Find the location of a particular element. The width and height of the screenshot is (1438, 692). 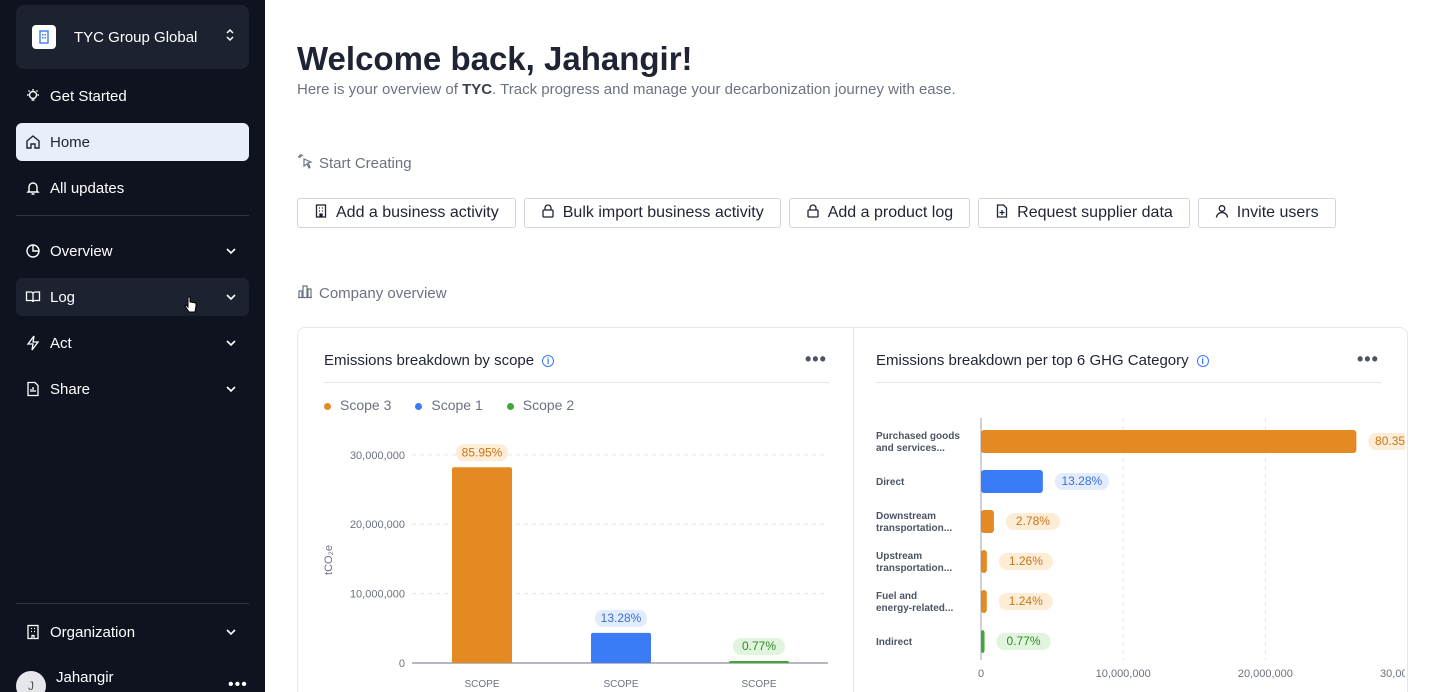

x-tick-label: 0 is located at coordinates (981, 674).